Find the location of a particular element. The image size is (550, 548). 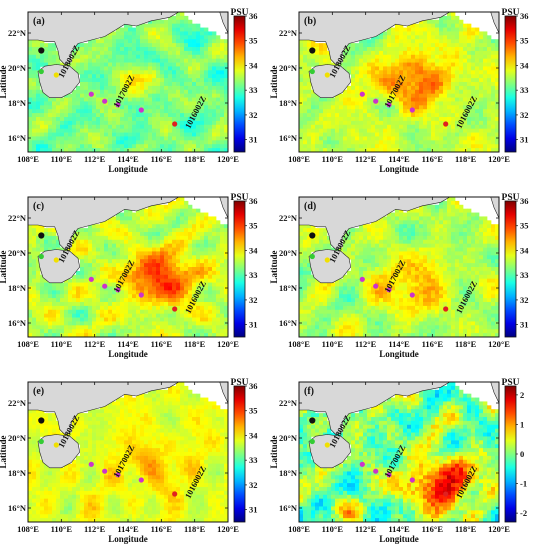

x-tick-label: 118°E is located at coordinates (466, 159).